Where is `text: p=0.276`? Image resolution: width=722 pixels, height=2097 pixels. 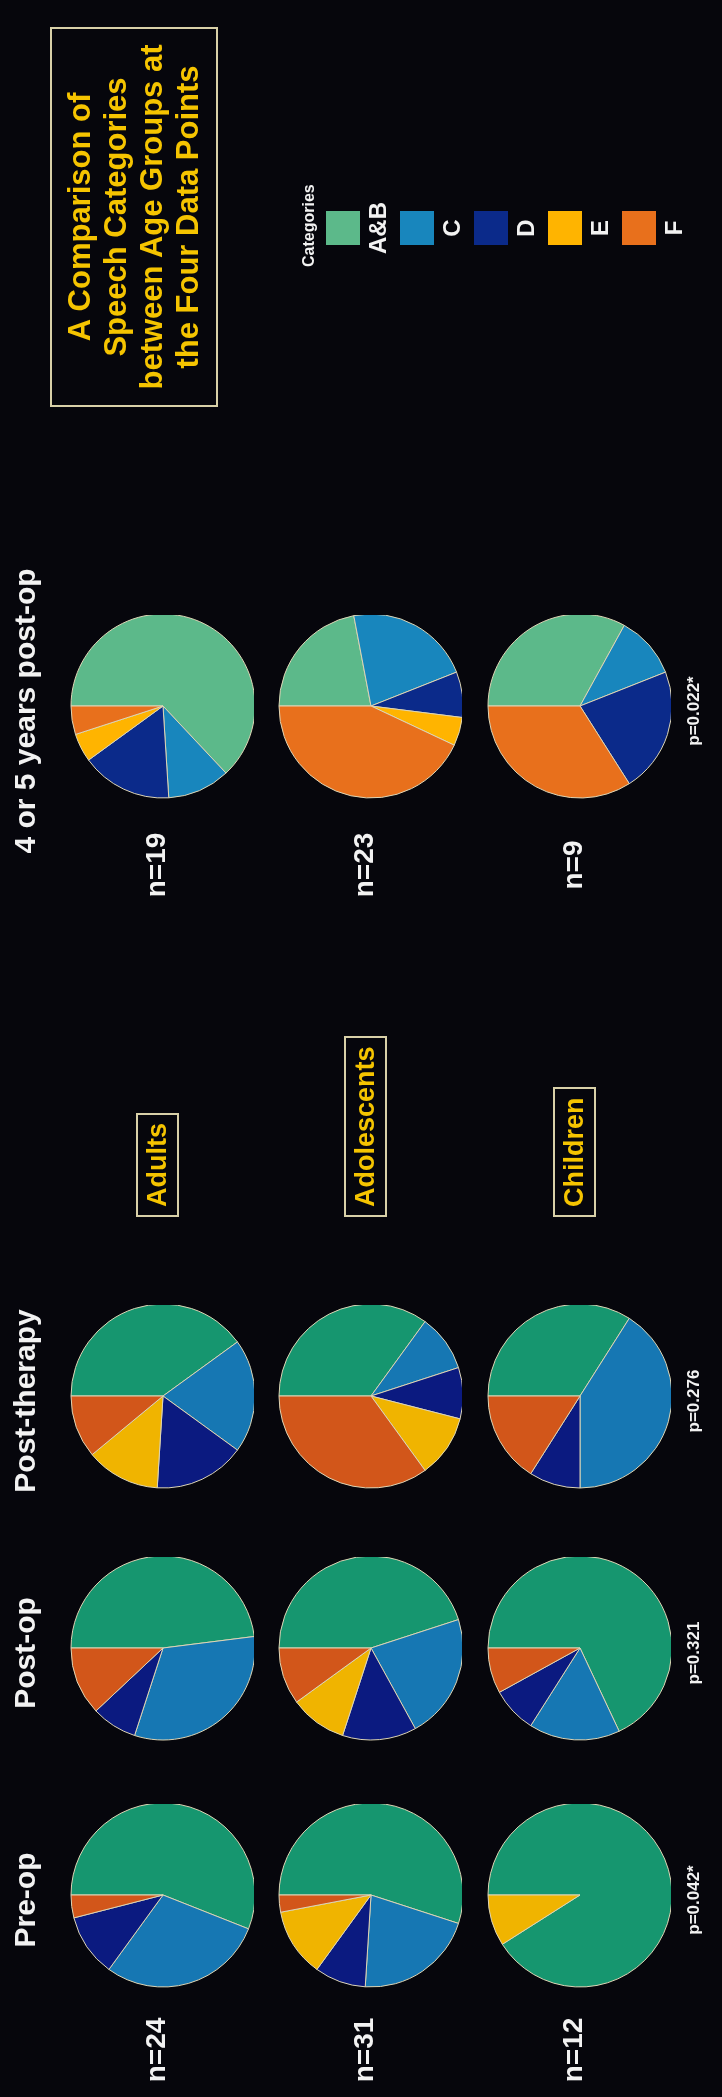 text: p=0.276 is located at coordinates (694, 1401).